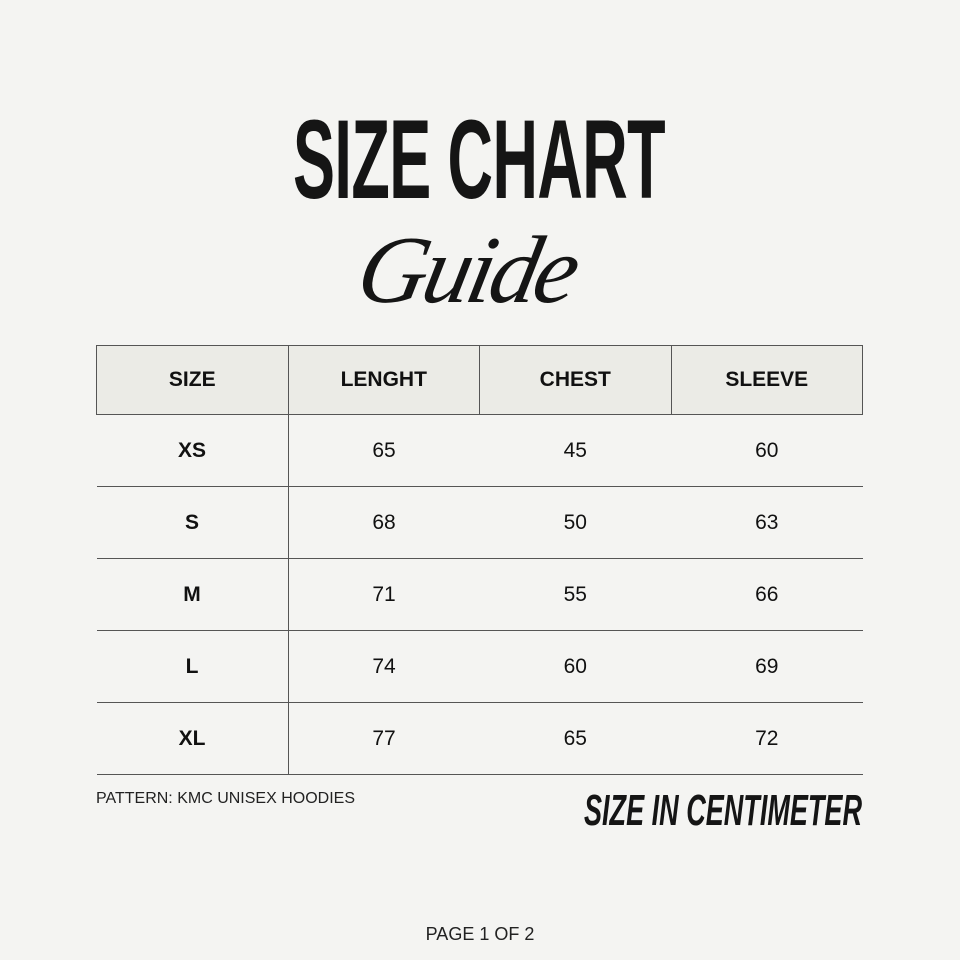 The image size is (960, 960). I want to click on pattern-label: PATTERN: KMC UNISEX HOODIES, so click(225, 798).